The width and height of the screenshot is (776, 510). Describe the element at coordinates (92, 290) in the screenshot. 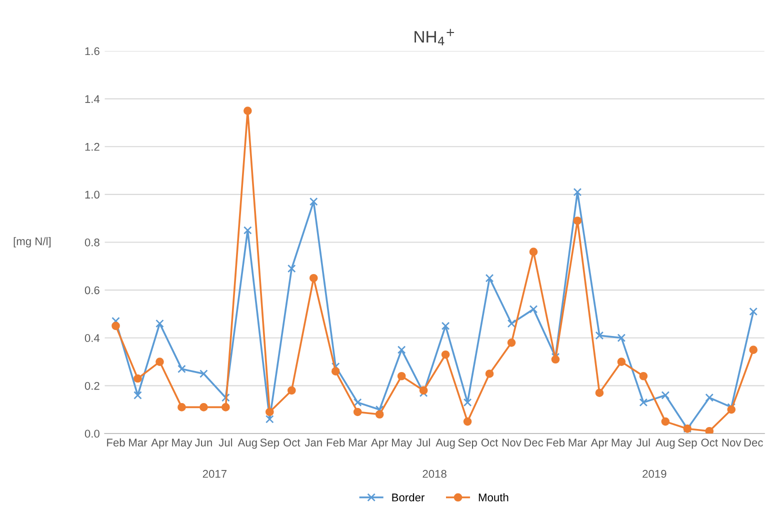

I see `y-tick-label: 0.6` at that location.